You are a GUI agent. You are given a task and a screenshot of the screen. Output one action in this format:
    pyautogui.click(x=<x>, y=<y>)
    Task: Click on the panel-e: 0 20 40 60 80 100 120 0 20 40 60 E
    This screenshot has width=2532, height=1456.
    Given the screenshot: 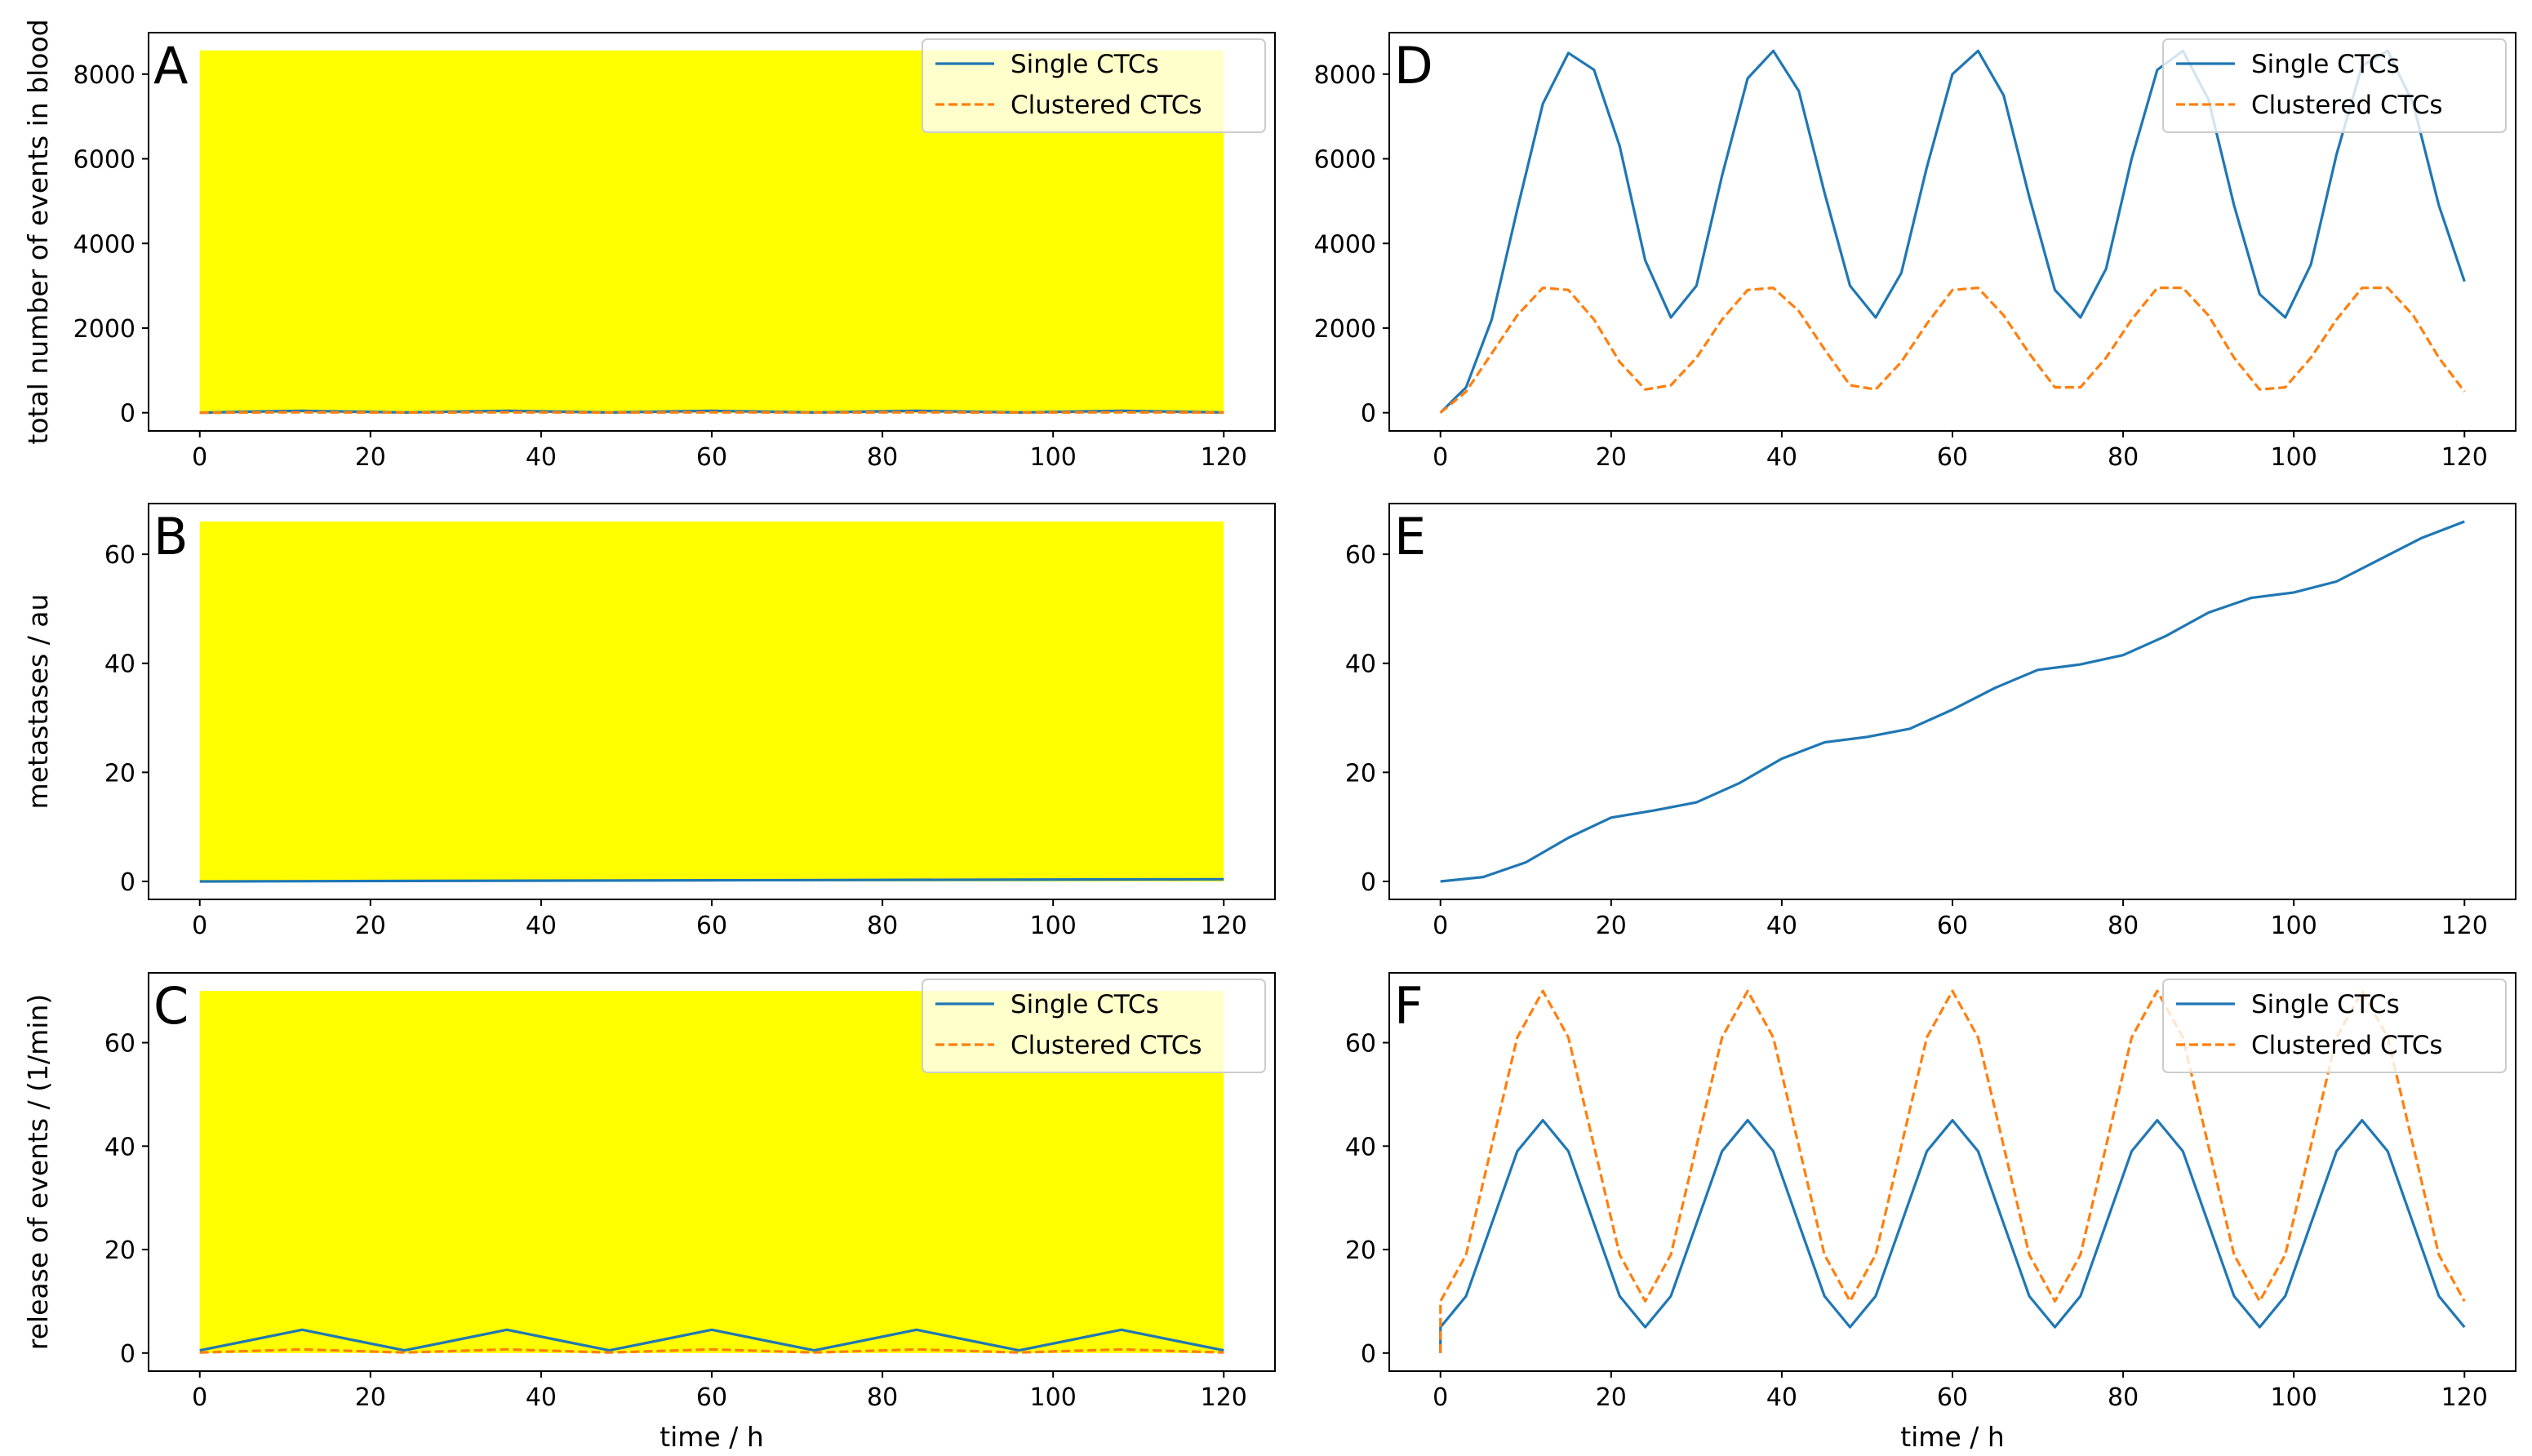 What is the action you would take?
    pyautogui.click(x=1930, y=722)
    